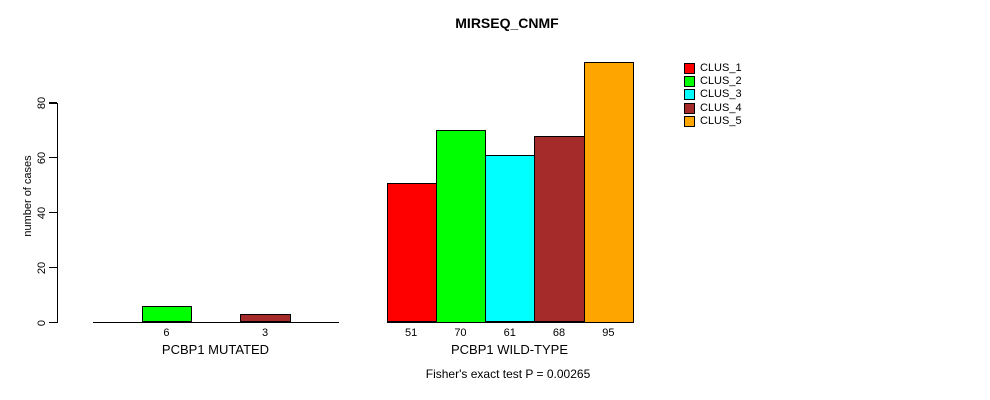  What do you see at coordinates (42, 103) in the screenshot?
I see `y-tick-label: 80` at bounding box center [42, 103].